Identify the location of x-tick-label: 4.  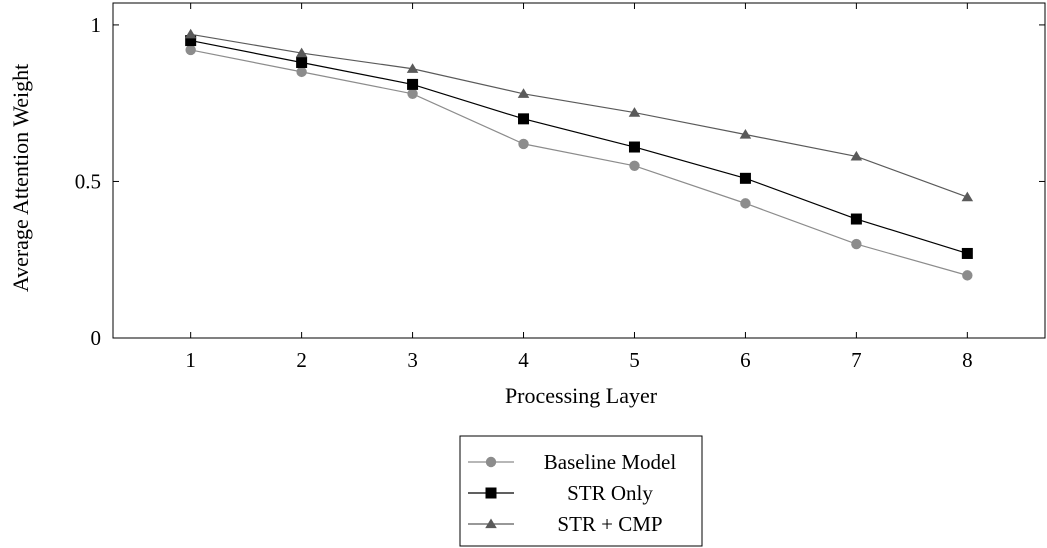
(523, 360).